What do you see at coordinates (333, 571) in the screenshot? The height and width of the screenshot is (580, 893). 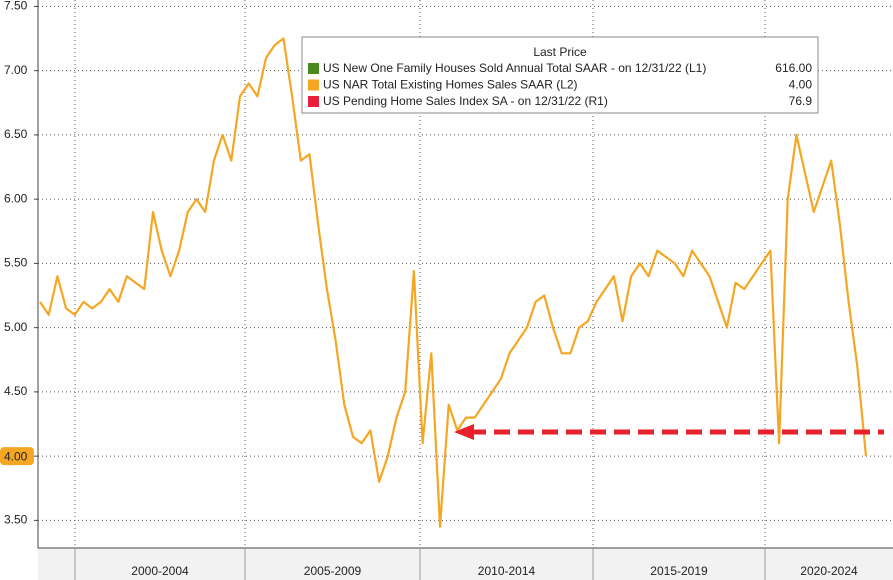 I see `x-tick-label: 2005-2009` at bounding box center [333, 571].